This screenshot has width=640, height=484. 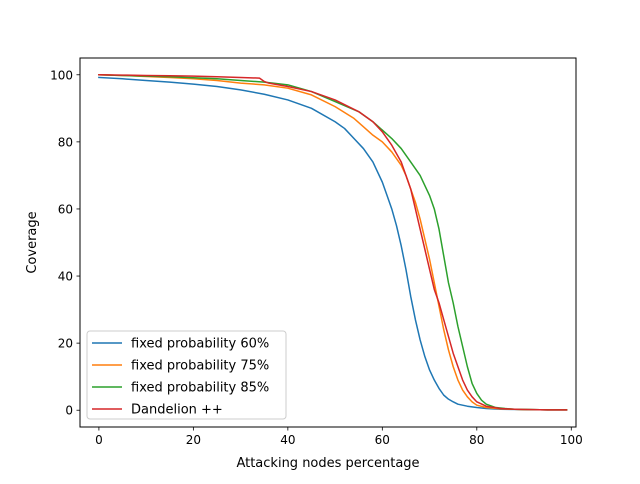 I want to click on legend-label: Dandelion ++, so click(x=177, y=410).